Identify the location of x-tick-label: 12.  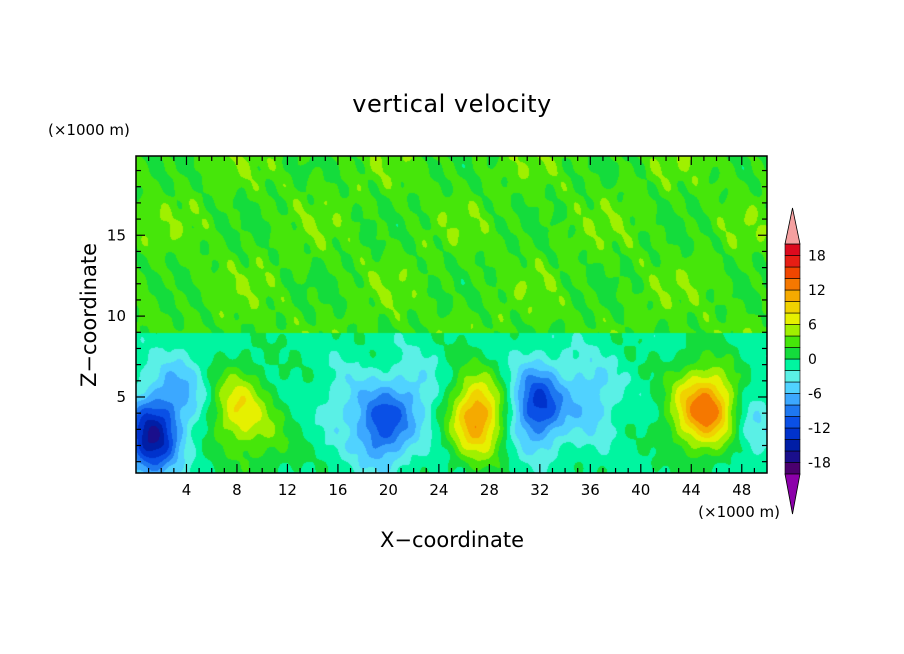
(287, 490).